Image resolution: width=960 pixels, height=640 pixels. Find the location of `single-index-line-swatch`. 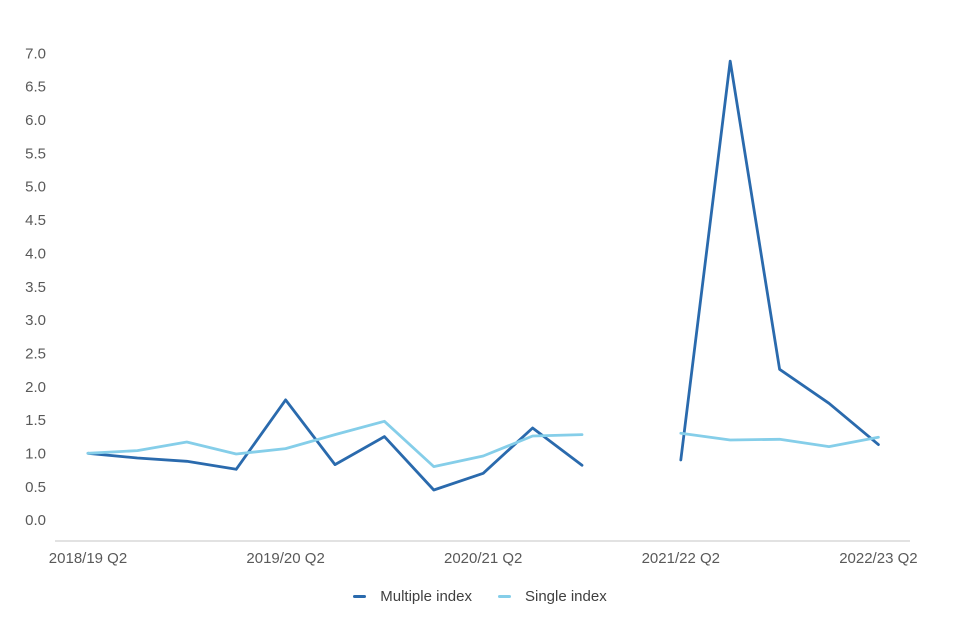

single-index-line-swatch is located at coordinates (504, 596).